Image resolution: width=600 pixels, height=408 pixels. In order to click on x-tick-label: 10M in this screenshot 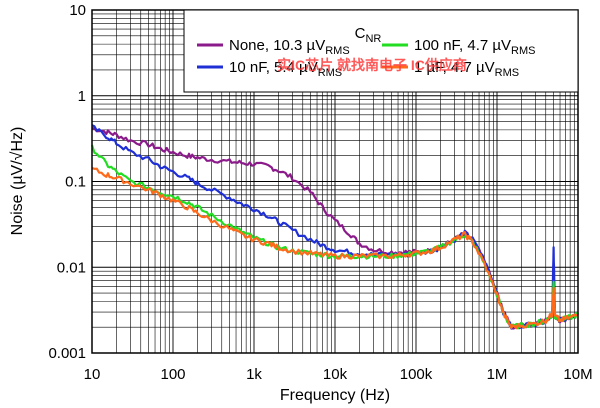, I will do `click(577, 374)`.